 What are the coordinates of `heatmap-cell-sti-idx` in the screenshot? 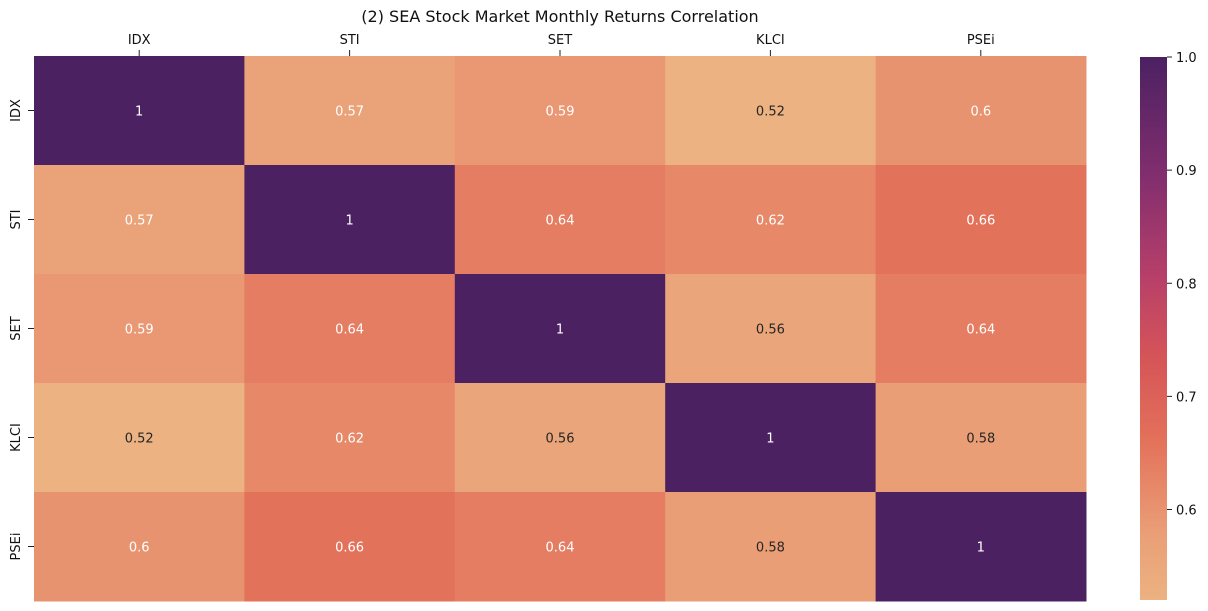 It's located at (139, 220).